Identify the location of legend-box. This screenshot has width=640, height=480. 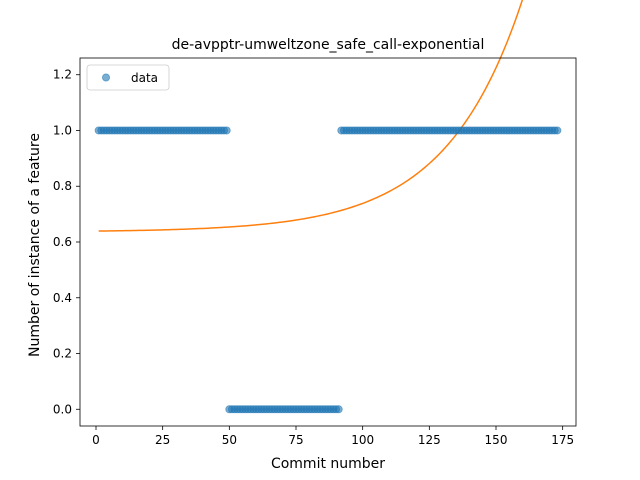
(128, 77).